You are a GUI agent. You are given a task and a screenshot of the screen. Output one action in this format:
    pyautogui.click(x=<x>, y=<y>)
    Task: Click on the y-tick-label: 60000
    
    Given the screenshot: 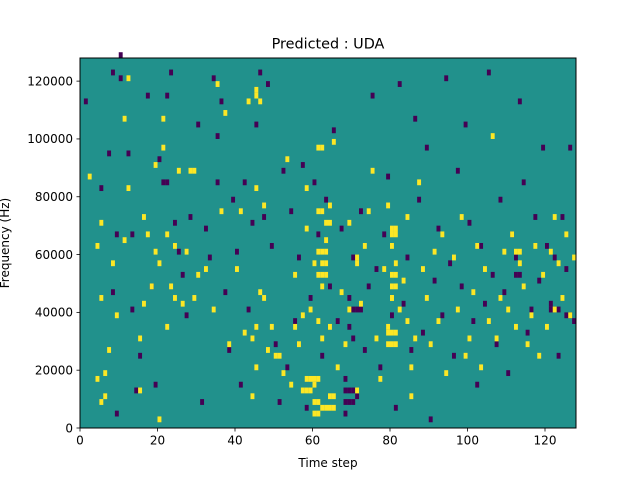 What is the action you would take?
    pyautogui.click(x=54, y=255)
    